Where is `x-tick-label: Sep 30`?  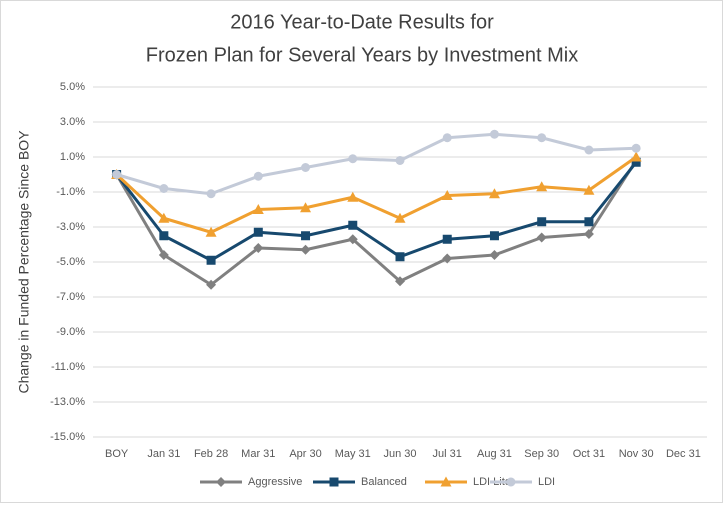
x-tick-label: Sep 30 is located at coordinates (541, 454).